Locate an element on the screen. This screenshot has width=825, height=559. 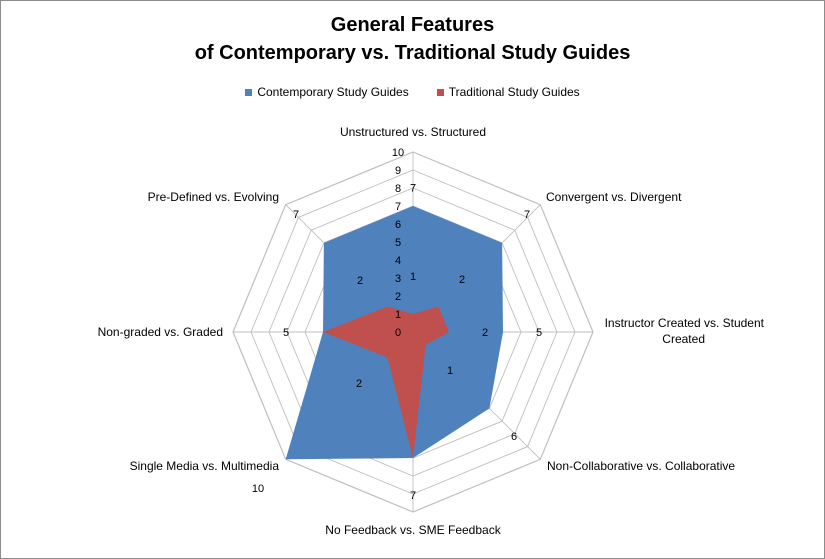
tick-label-5: 5 is located at coordinates (398, 243).